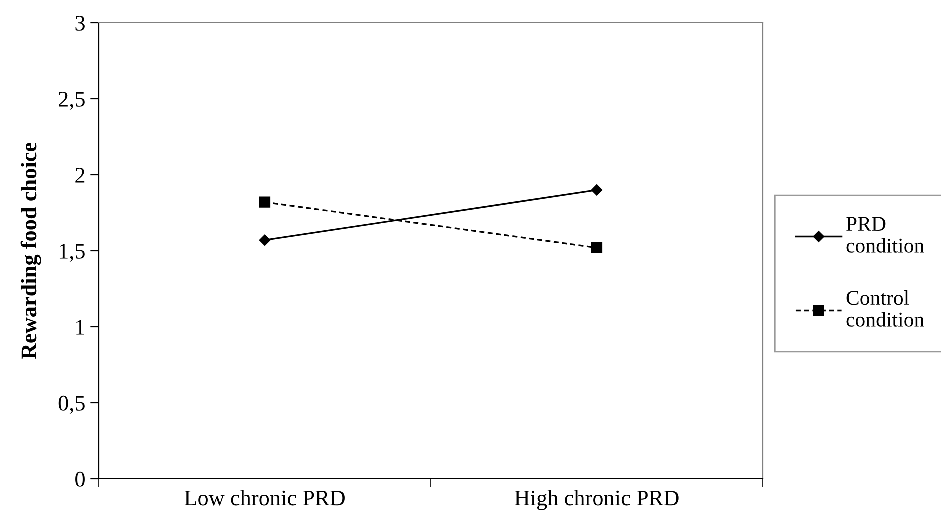  What do you see at coordinates (72, 101) in the screenshot?
I see `y-tick-label: 2,5` at bounding box center [72, 101].